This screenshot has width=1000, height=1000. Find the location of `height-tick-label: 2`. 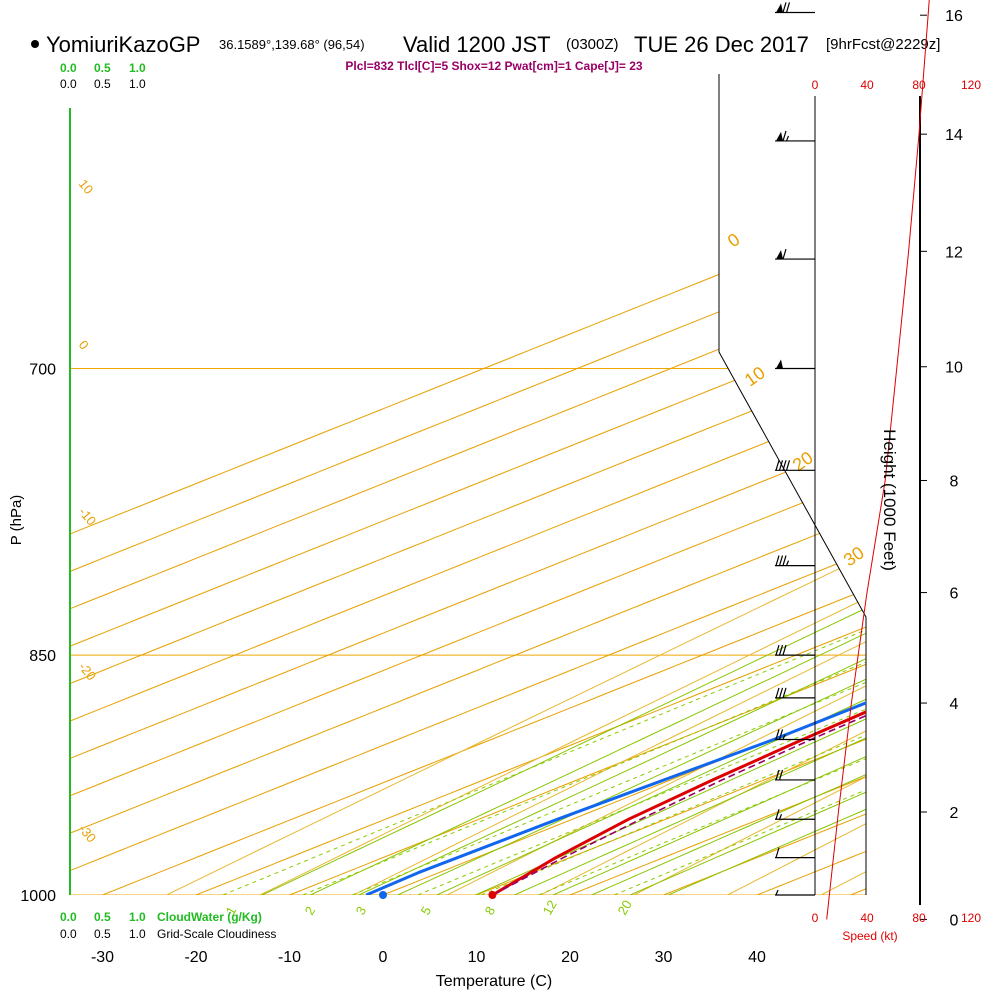

height-tick-label: 2 is located at coordinates (954, 813).